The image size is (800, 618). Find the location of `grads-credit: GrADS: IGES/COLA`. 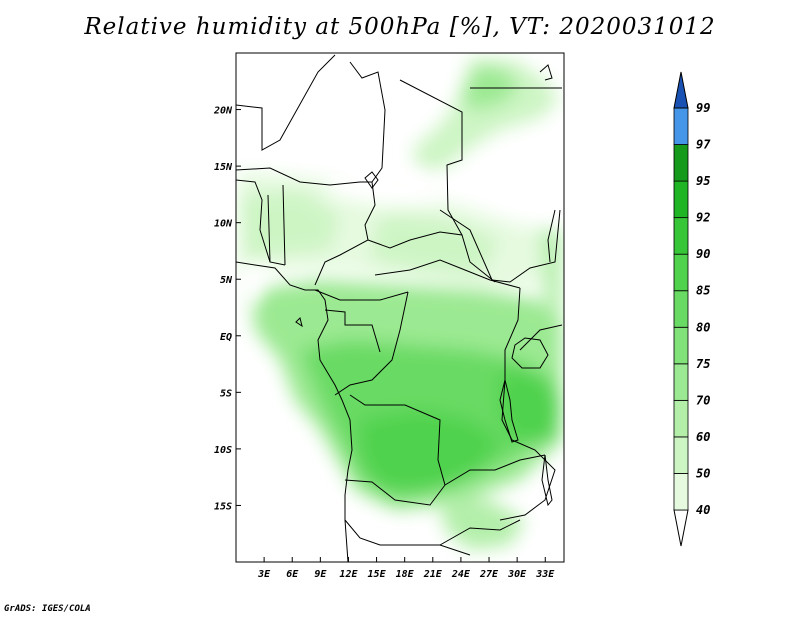

grads-credit: GrADS: IGES/COLA is located at coordinates (47, 609).